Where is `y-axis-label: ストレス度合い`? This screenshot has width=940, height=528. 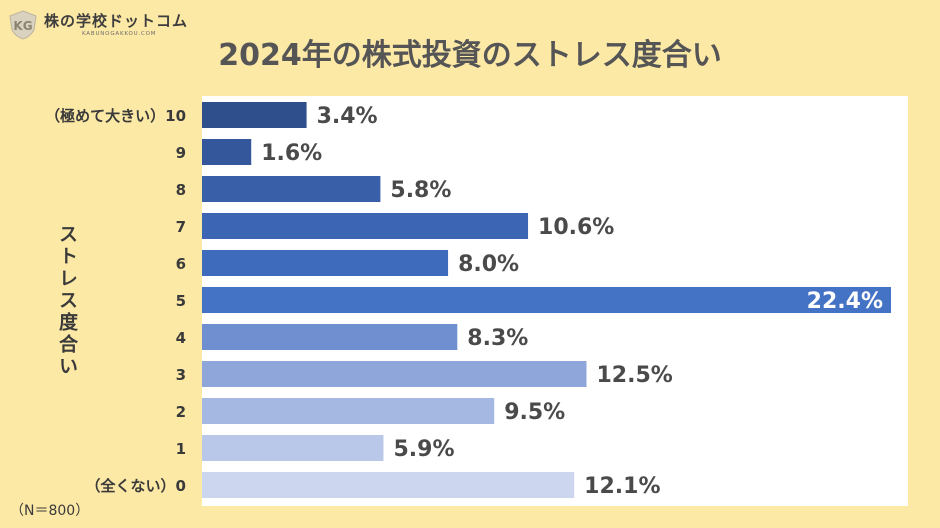
y-axis-label: ストレス度合い is located at coordinates (67, 301).